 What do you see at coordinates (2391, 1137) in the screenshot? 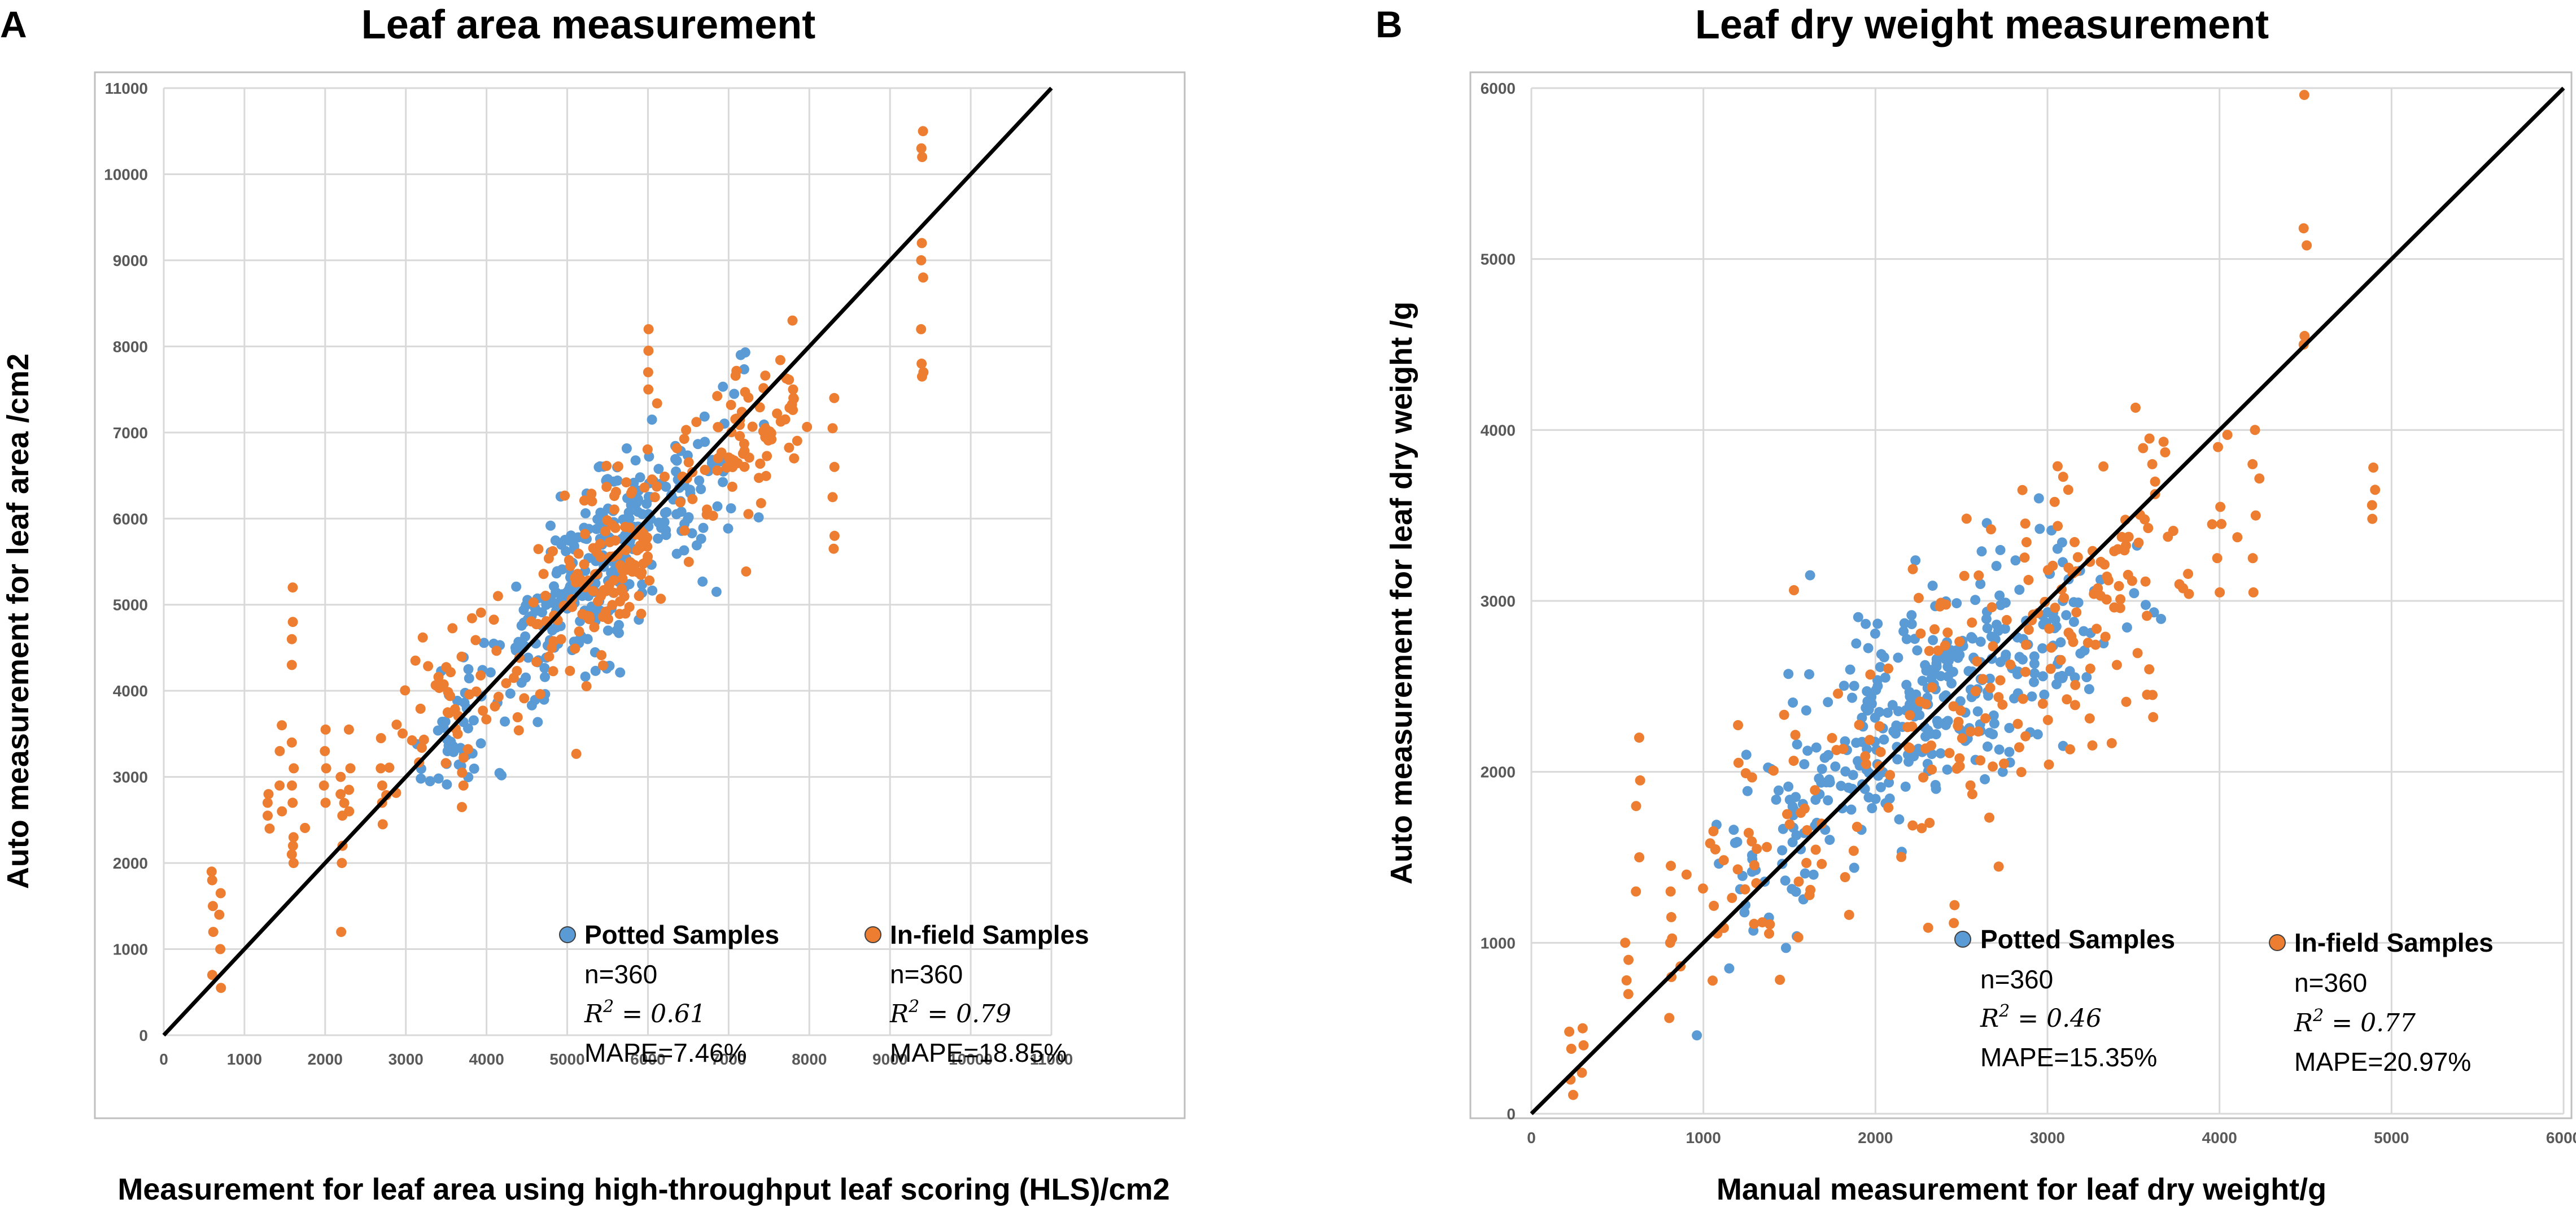
I see `x-tick-label: 5000` at bounding box center [2391, 1137].